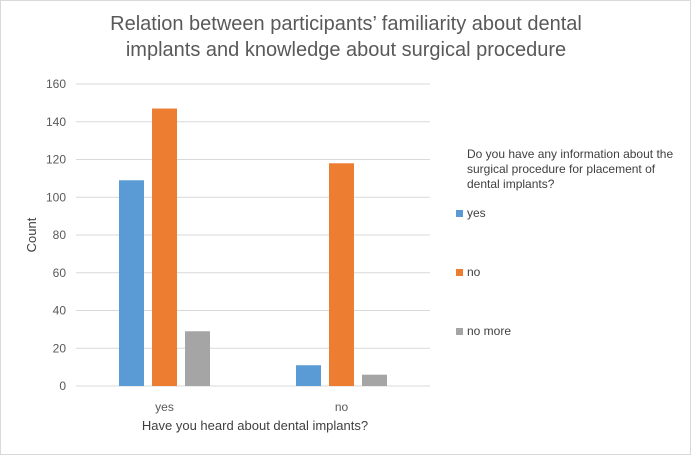 This screenshot has width=691, height=455. I want to click on legend-label-no: no, so click(474, 272).